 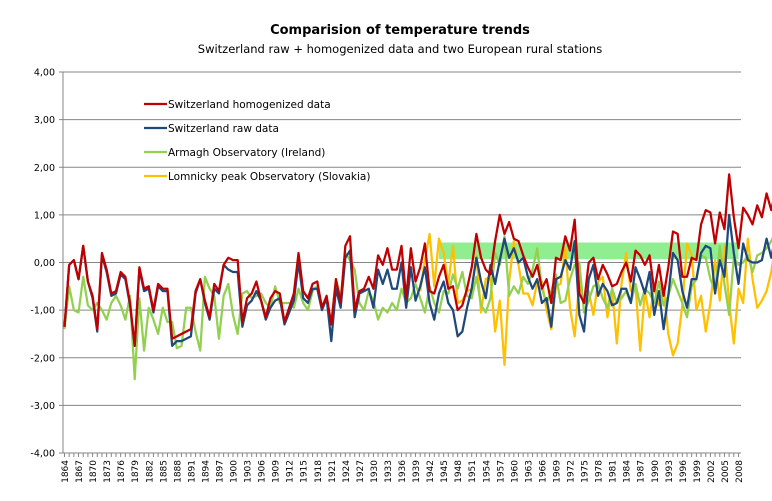 I want to click on chart-title: Comparision of temperature trends, so click(x=400, y=30).